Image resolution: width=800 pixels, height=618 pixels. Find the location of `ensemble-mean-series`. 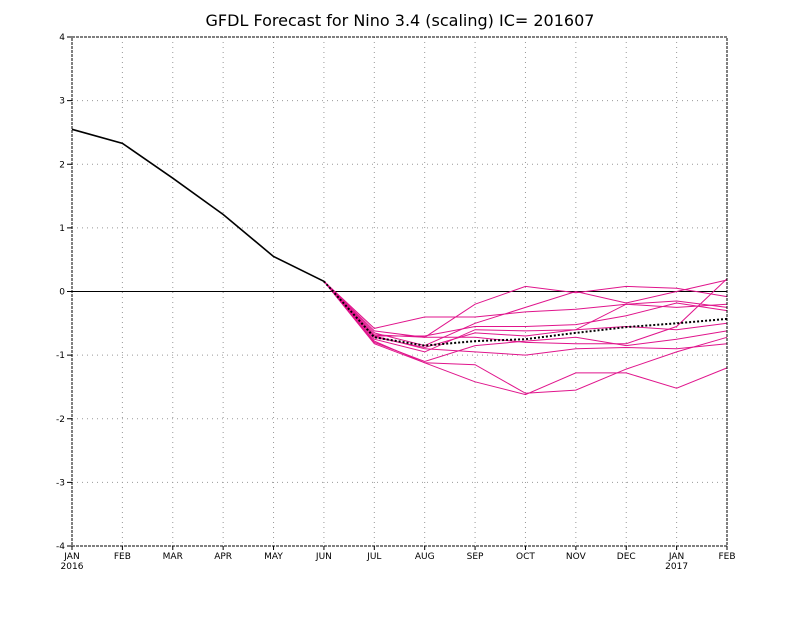

ensemble-mean-series is located at coordinates (525, 313).